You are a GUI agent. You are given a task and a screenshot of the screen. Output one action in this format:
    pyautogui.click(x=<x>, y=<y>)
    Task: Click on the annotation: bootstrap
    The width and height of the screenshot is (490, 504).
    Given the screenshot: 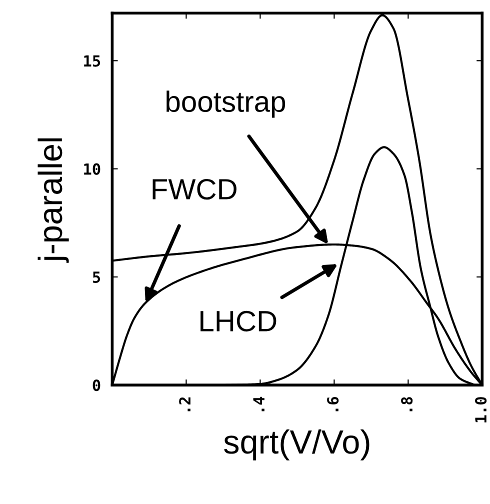 What is the action you would take?
    pyautogui.click(x=226, y=104)
    